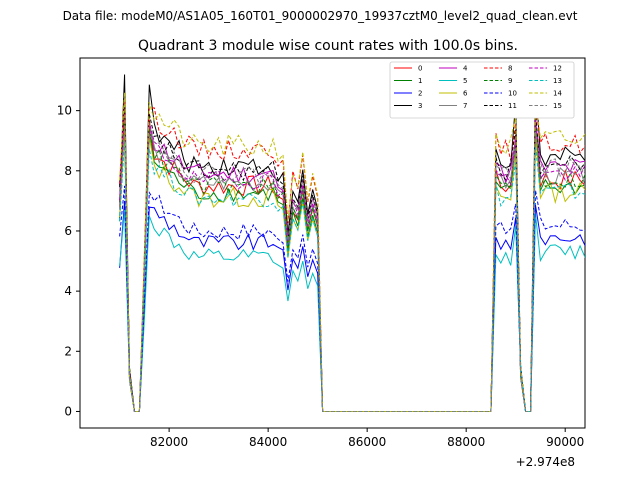 The width and height of the screenshot is (640, 480). I want to click on y-tick-label: 6, so click(68, 231).